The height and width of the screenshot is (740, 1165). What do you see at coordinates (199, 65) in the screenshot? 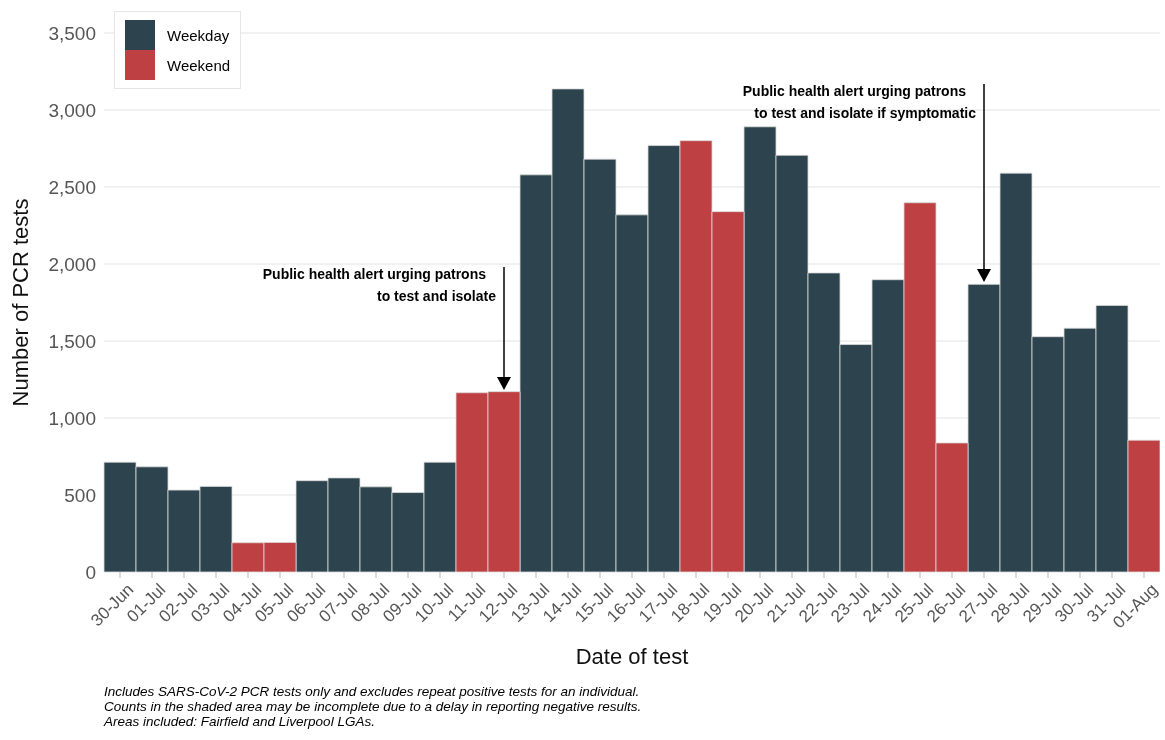
I see `legend-label: Weekend` at bounding box center [199, 65].